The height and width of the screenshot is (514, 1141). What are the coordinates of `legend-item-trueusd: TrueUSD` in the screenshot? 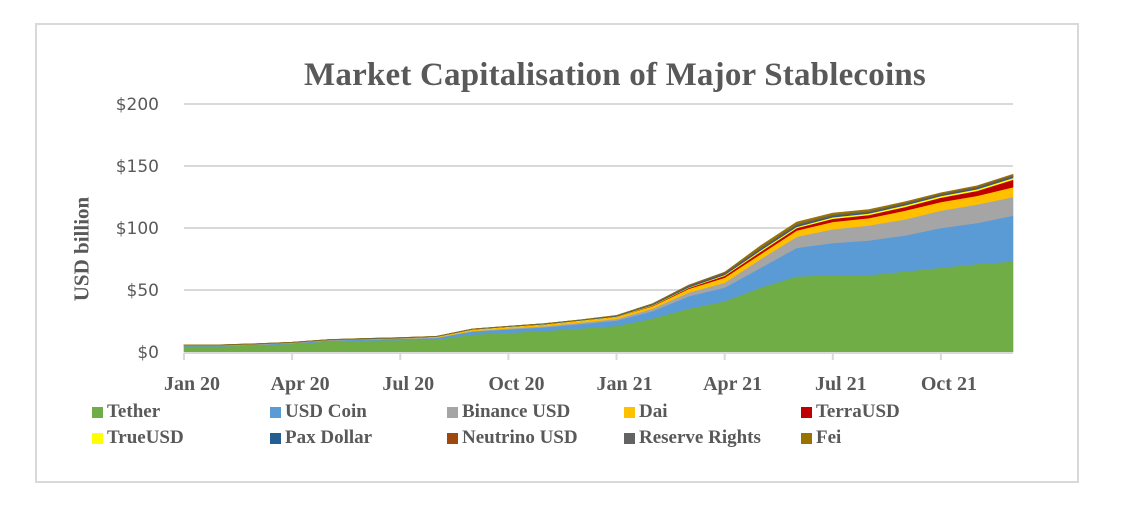 It's located at (181, 438).